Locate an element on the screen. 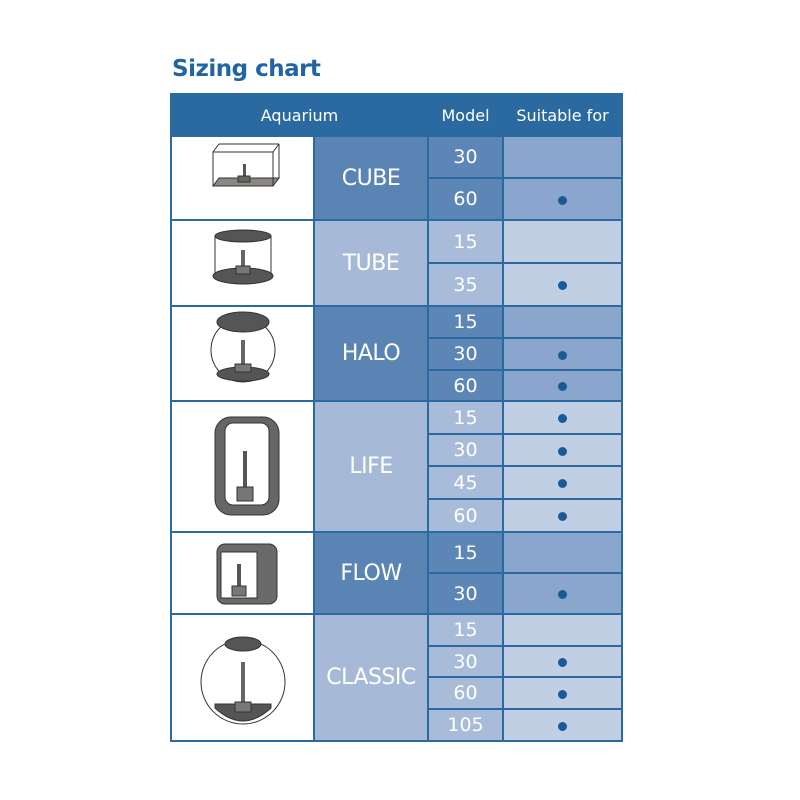  header-row: Aquarium Model Suitable for is located at coordinates (396, 115).